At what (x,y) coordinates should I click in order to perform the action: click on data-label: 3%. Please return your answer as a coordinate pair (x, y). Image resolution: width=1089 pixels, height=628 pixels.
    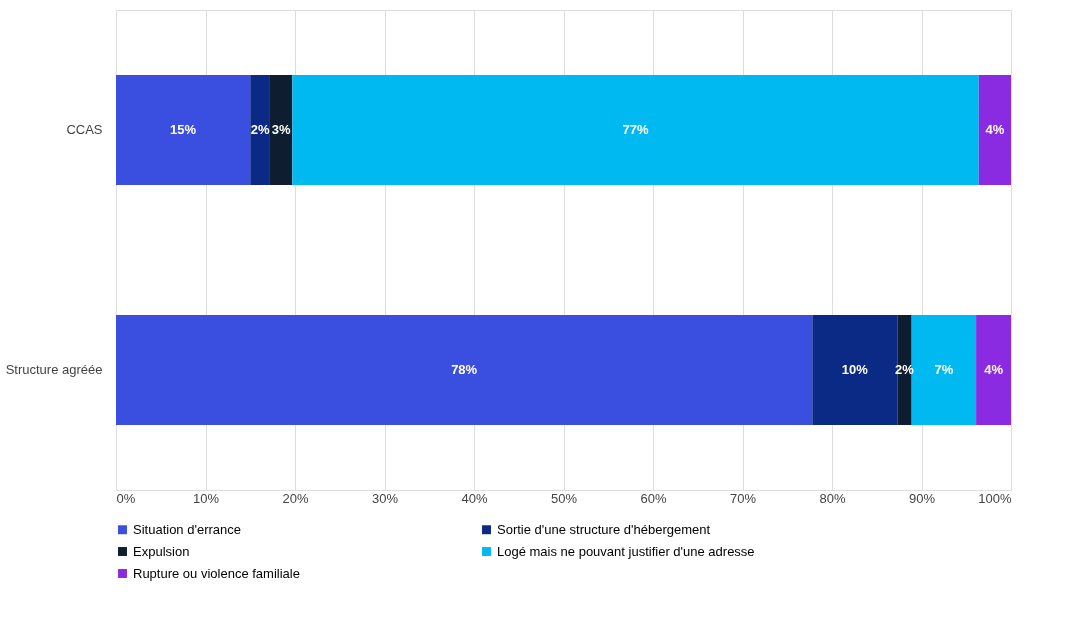
    Looking at the image, I should click on (281, 129).